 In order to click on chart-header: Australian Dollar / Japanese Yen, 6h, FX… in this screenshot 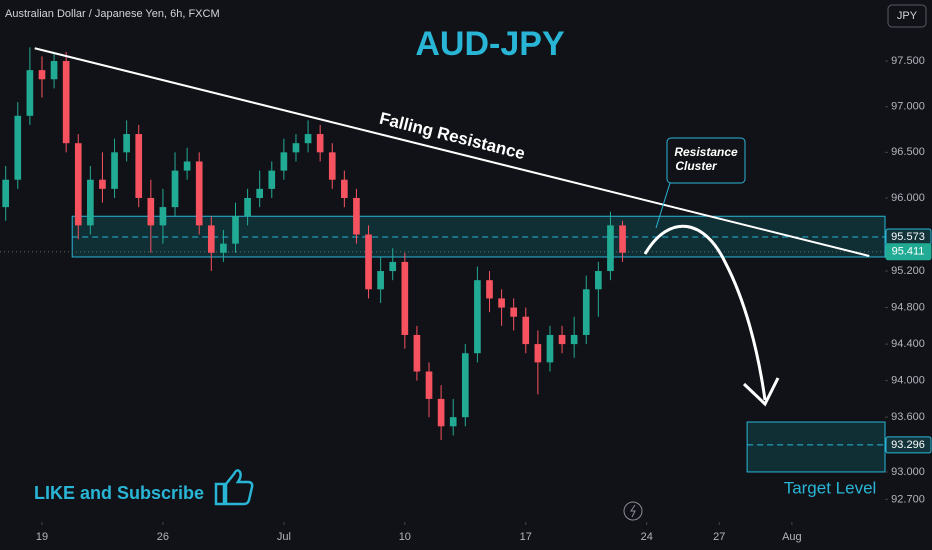, I will do `click(112, 14)`.